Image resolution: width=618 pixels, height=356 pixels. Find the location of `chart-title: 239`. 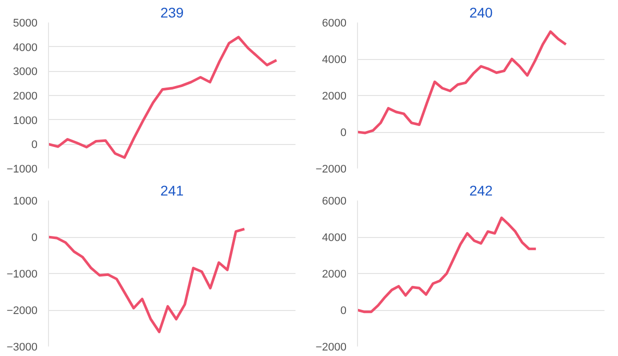

chart-title: 239 is located at coordinates (172, 12).